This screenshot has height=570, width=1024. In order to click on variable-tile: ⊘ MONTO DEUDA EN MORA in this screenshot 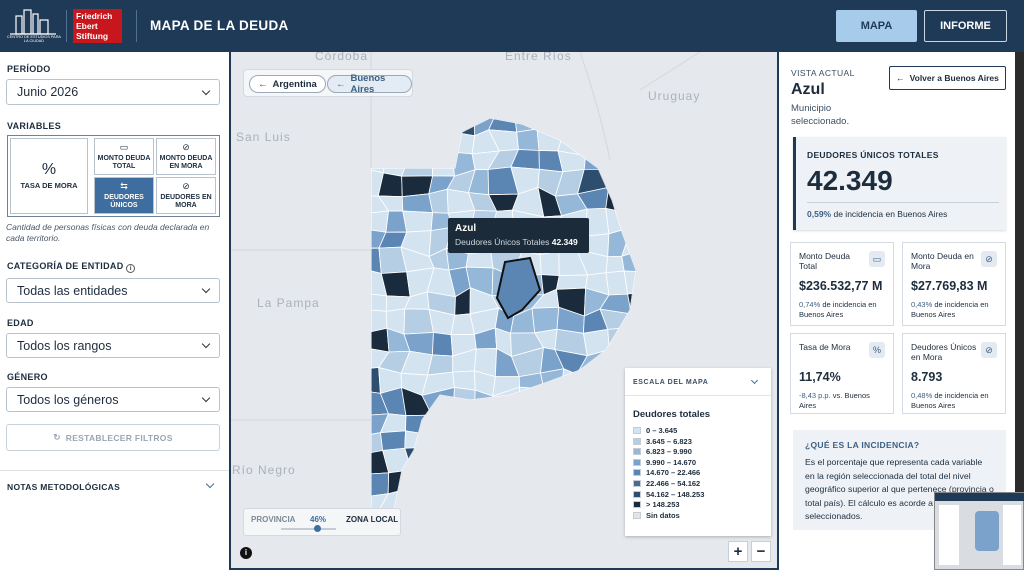, I will do `click(186, 156)`.